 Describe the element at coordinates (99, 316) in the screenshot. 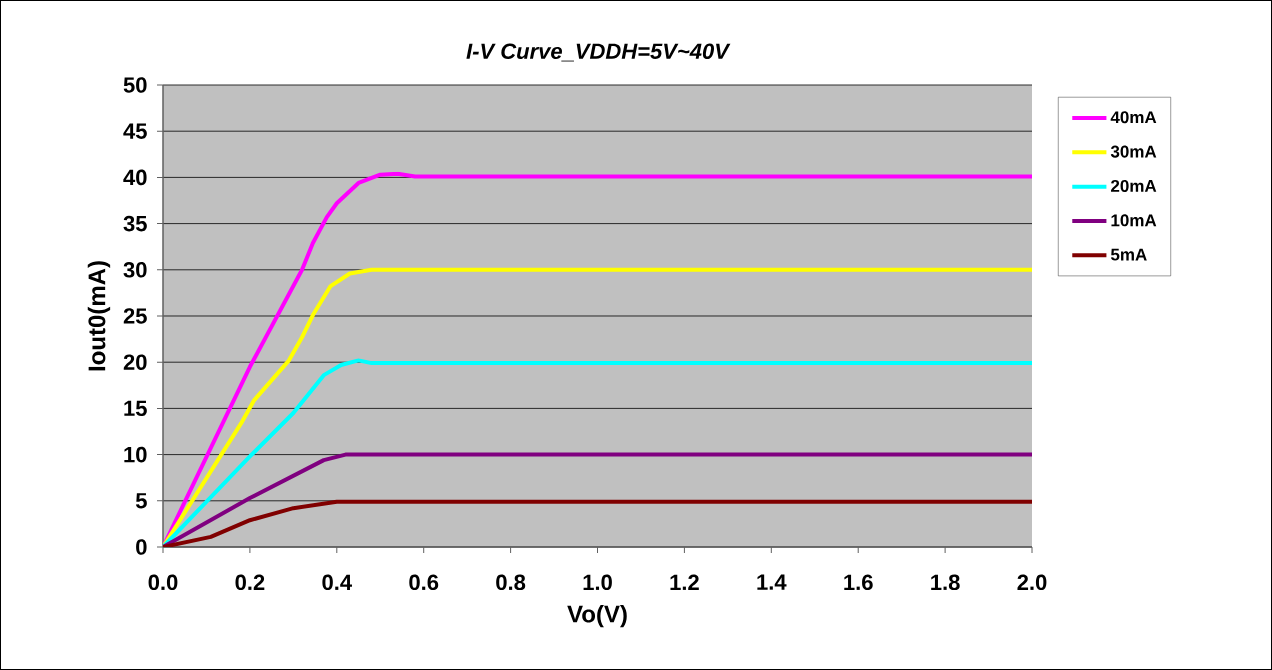

I see `y-axis-title: Iout0(mA)` at that location.